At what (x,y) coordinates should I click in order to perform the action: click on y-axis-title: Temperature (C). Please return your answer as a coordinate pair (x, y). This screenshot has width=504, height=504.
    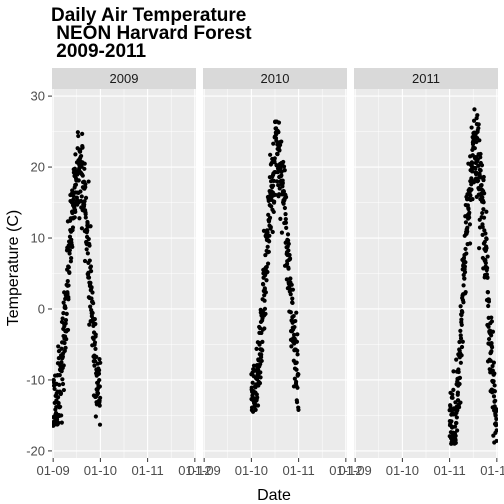
    Looking at the image, I should click on (13, 268).